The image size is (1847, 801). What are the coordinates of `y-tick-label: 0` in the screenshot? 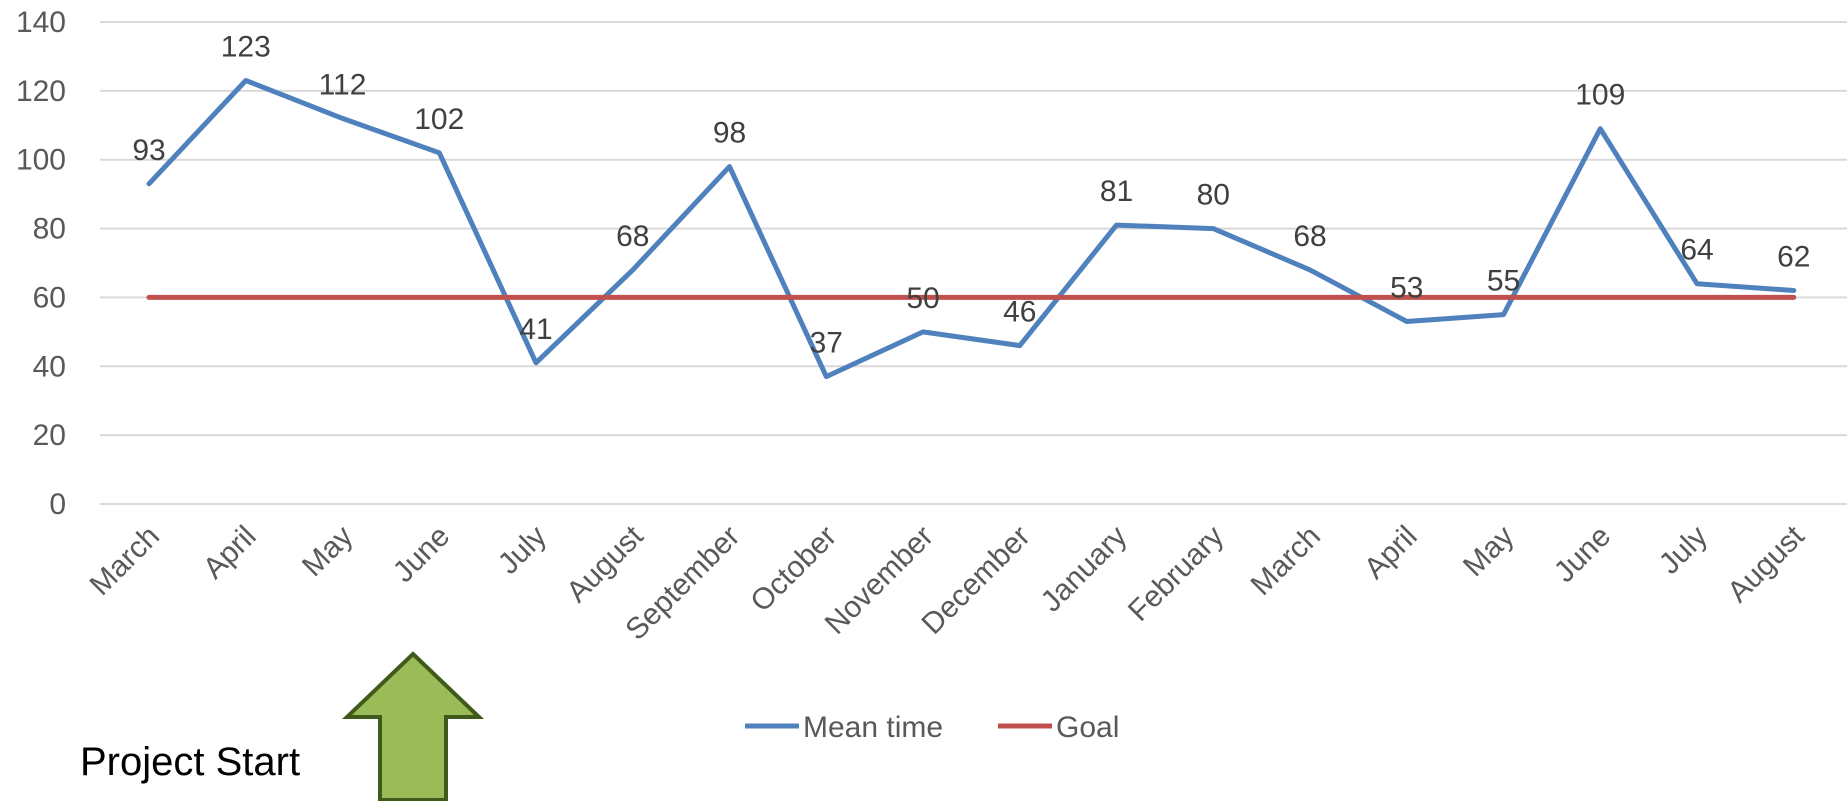 It's located at (57, 504).